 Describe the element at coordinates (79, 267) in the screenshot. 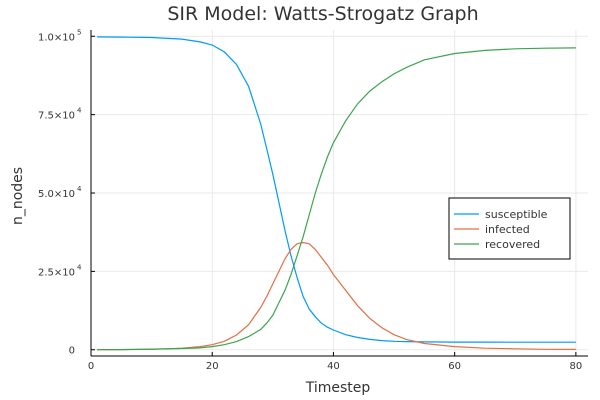

I see `y-tick-exponent-1: 4` at that location.